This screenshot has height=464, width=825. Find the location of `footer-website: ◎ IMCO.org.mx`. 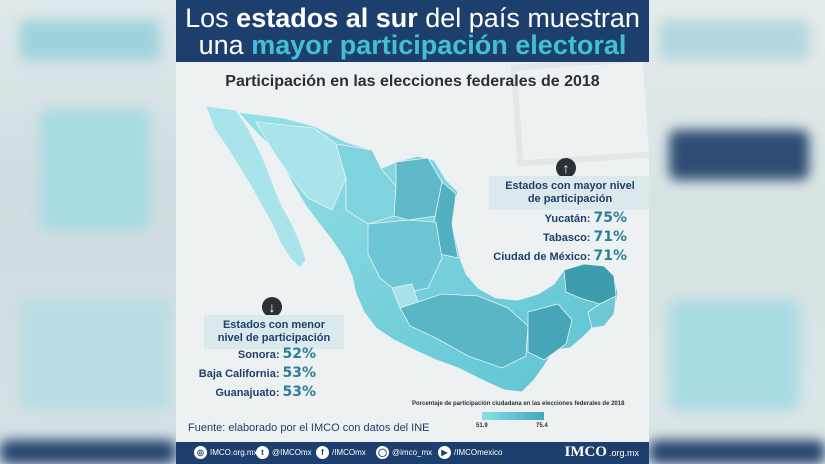

footer-website: ◎ IMCO.org.mx is located at coordinates (226, 452).